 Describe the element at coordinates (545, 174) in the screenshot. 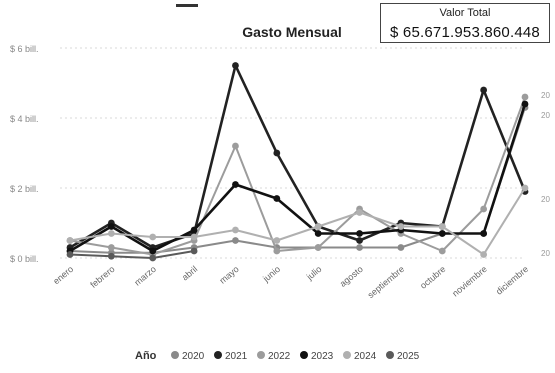

I see `right-labels: 20 20 20 20` at that location.